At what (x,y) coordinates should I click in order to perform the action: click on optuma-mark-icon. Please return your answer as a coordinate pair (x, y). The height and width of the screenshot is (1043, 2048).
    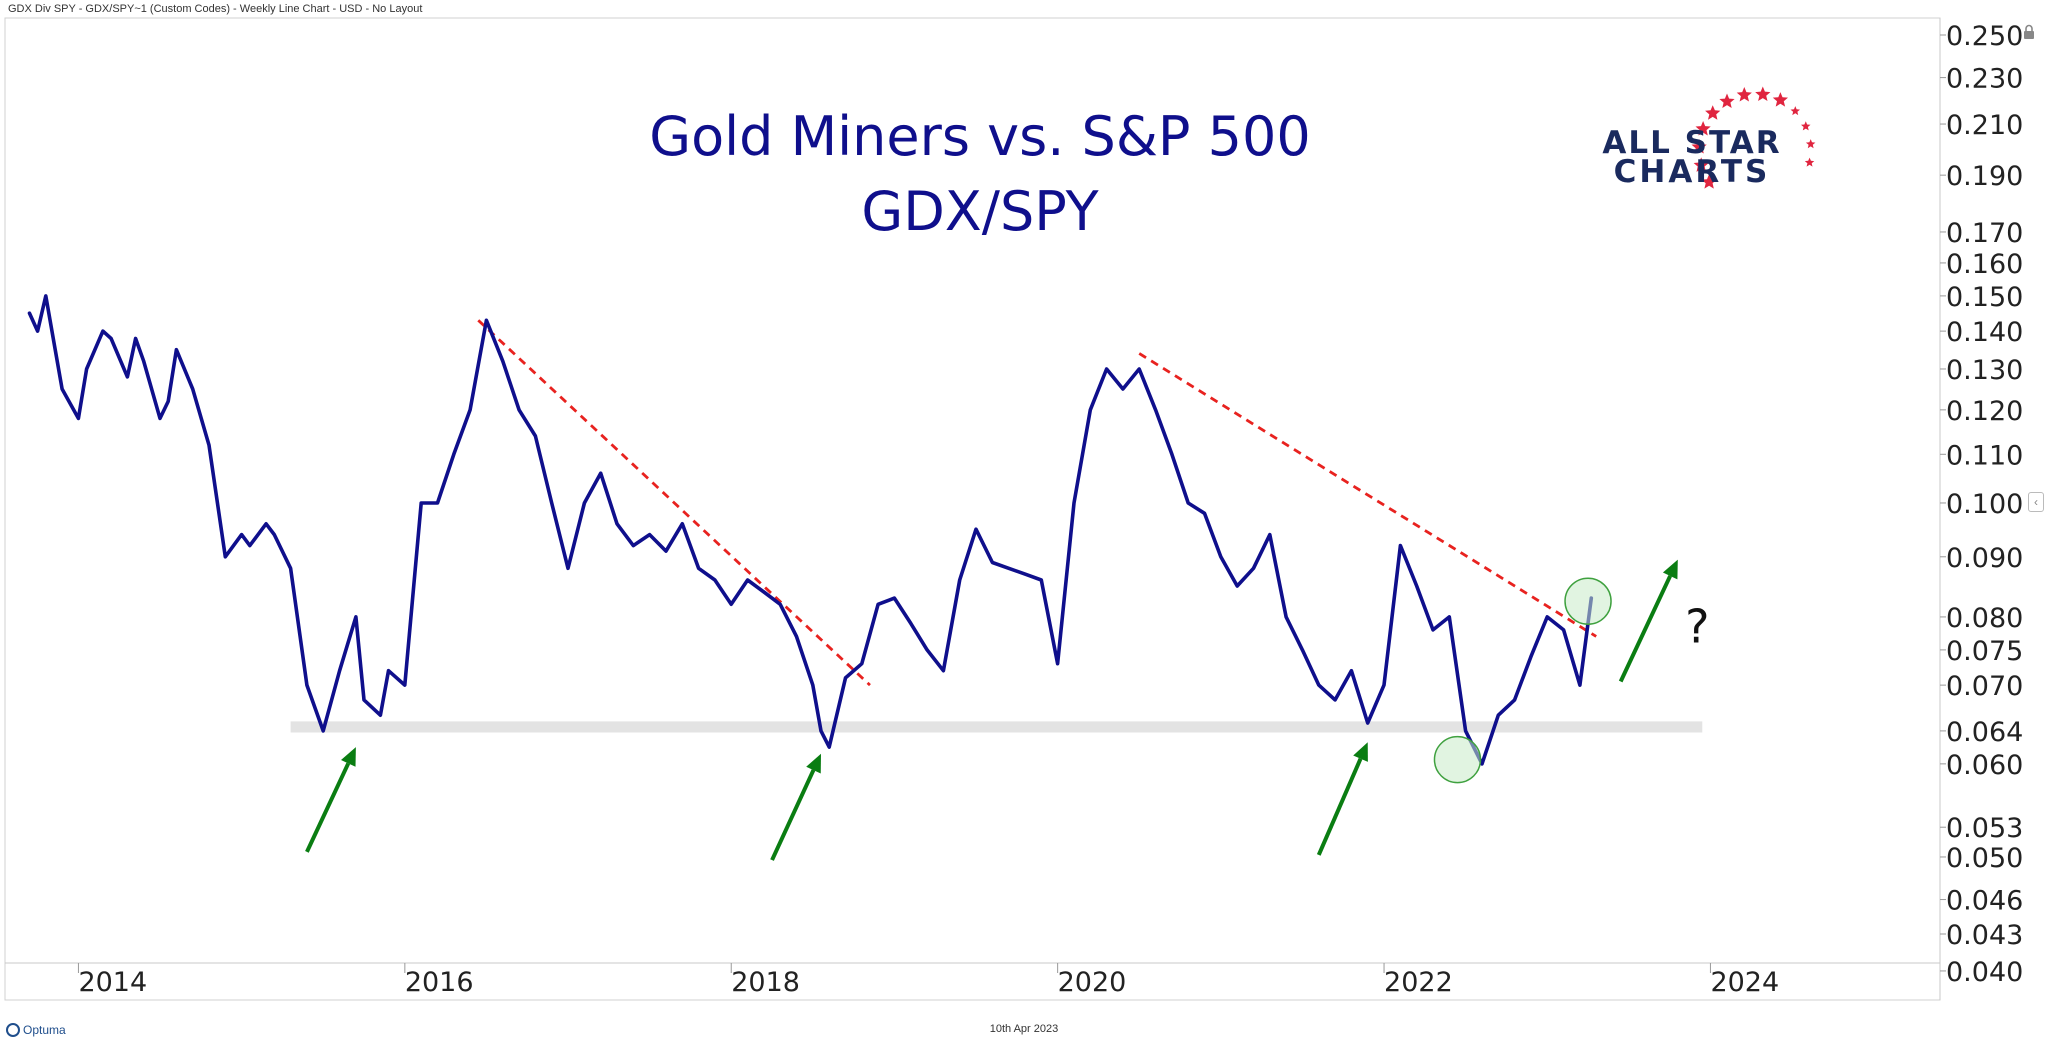
    Looking at the image, I should click on (13, 1030).